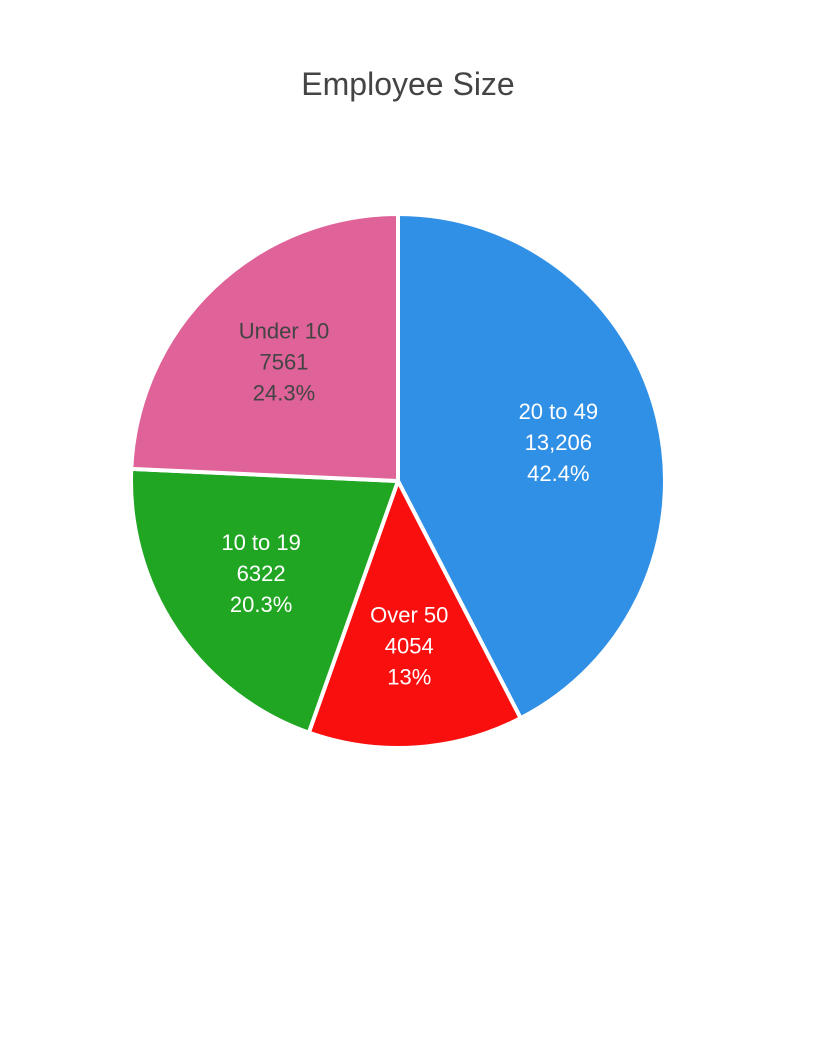 The height and width of the screenshot is (1056, 816). I want to click on slice-value-20-to-49: 13,206, so click(558, 442).